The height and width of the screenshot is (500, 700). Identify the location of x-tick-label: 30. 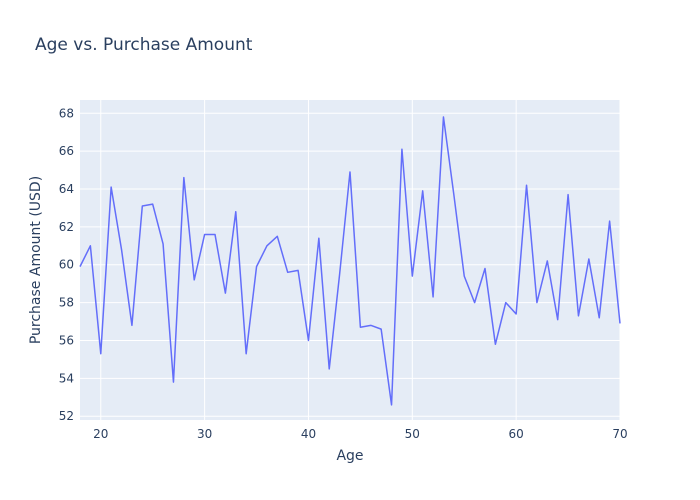
(204, 434).